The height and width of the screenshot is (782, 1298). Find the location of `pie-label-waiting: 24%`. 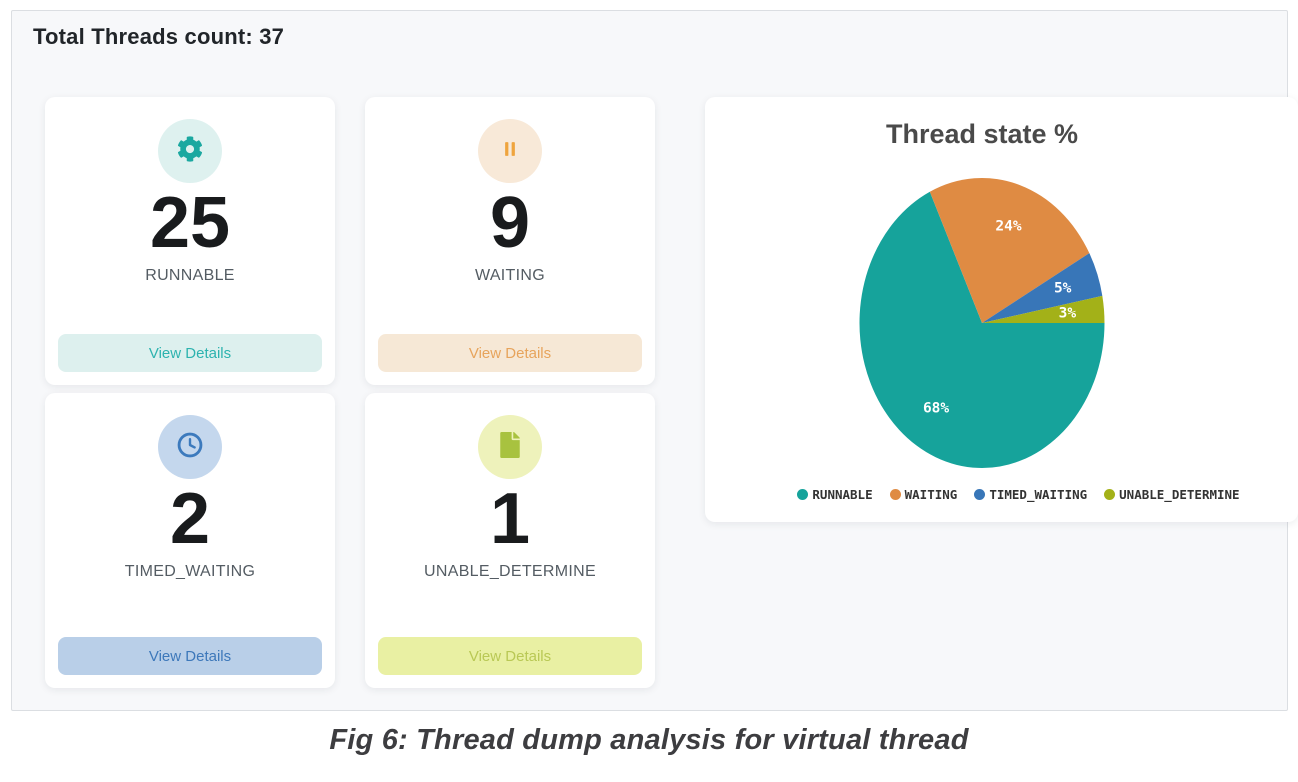

pie-label-waiting: 24% is located at coordinates (1008, 226).